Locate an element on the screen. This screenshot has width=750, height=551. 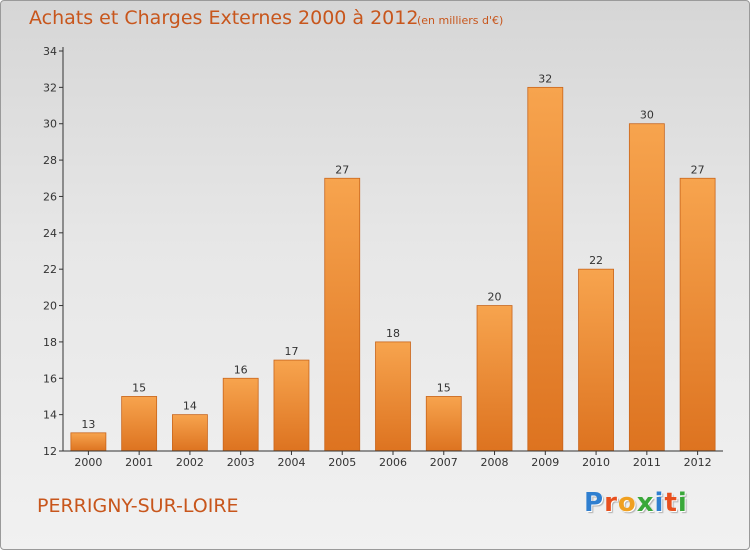
data-label-2008: 20 is located at coordinates (495, 297).